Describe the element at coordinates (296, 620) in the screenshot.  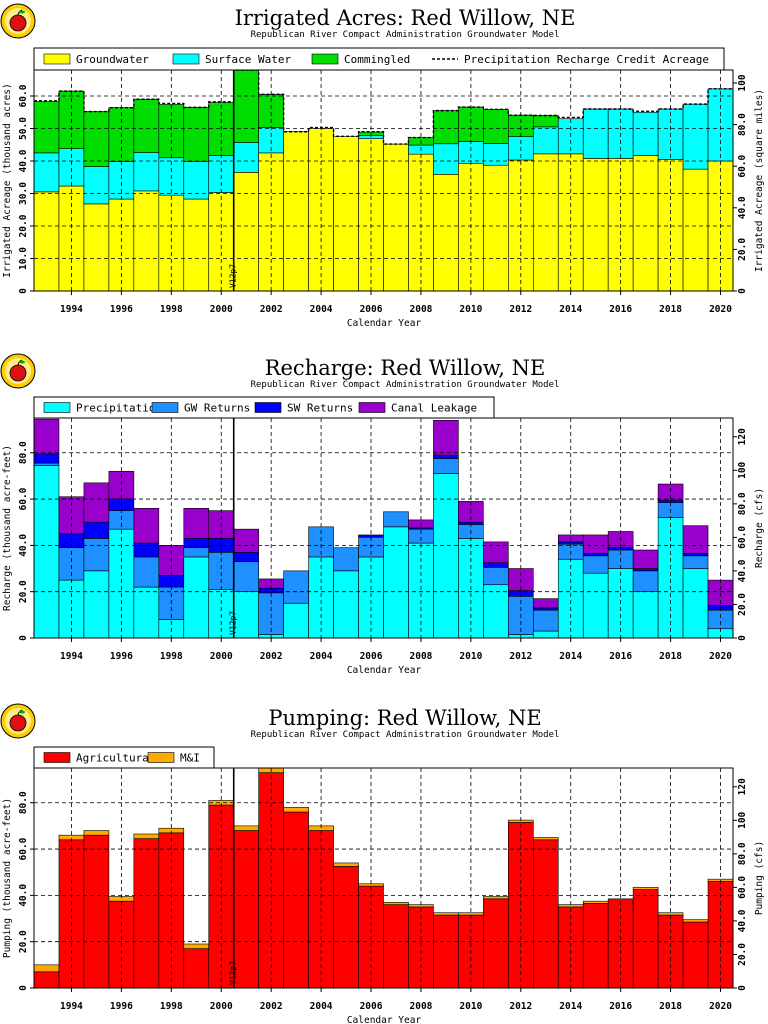
I see `bar-precipitation-2003` at that location.